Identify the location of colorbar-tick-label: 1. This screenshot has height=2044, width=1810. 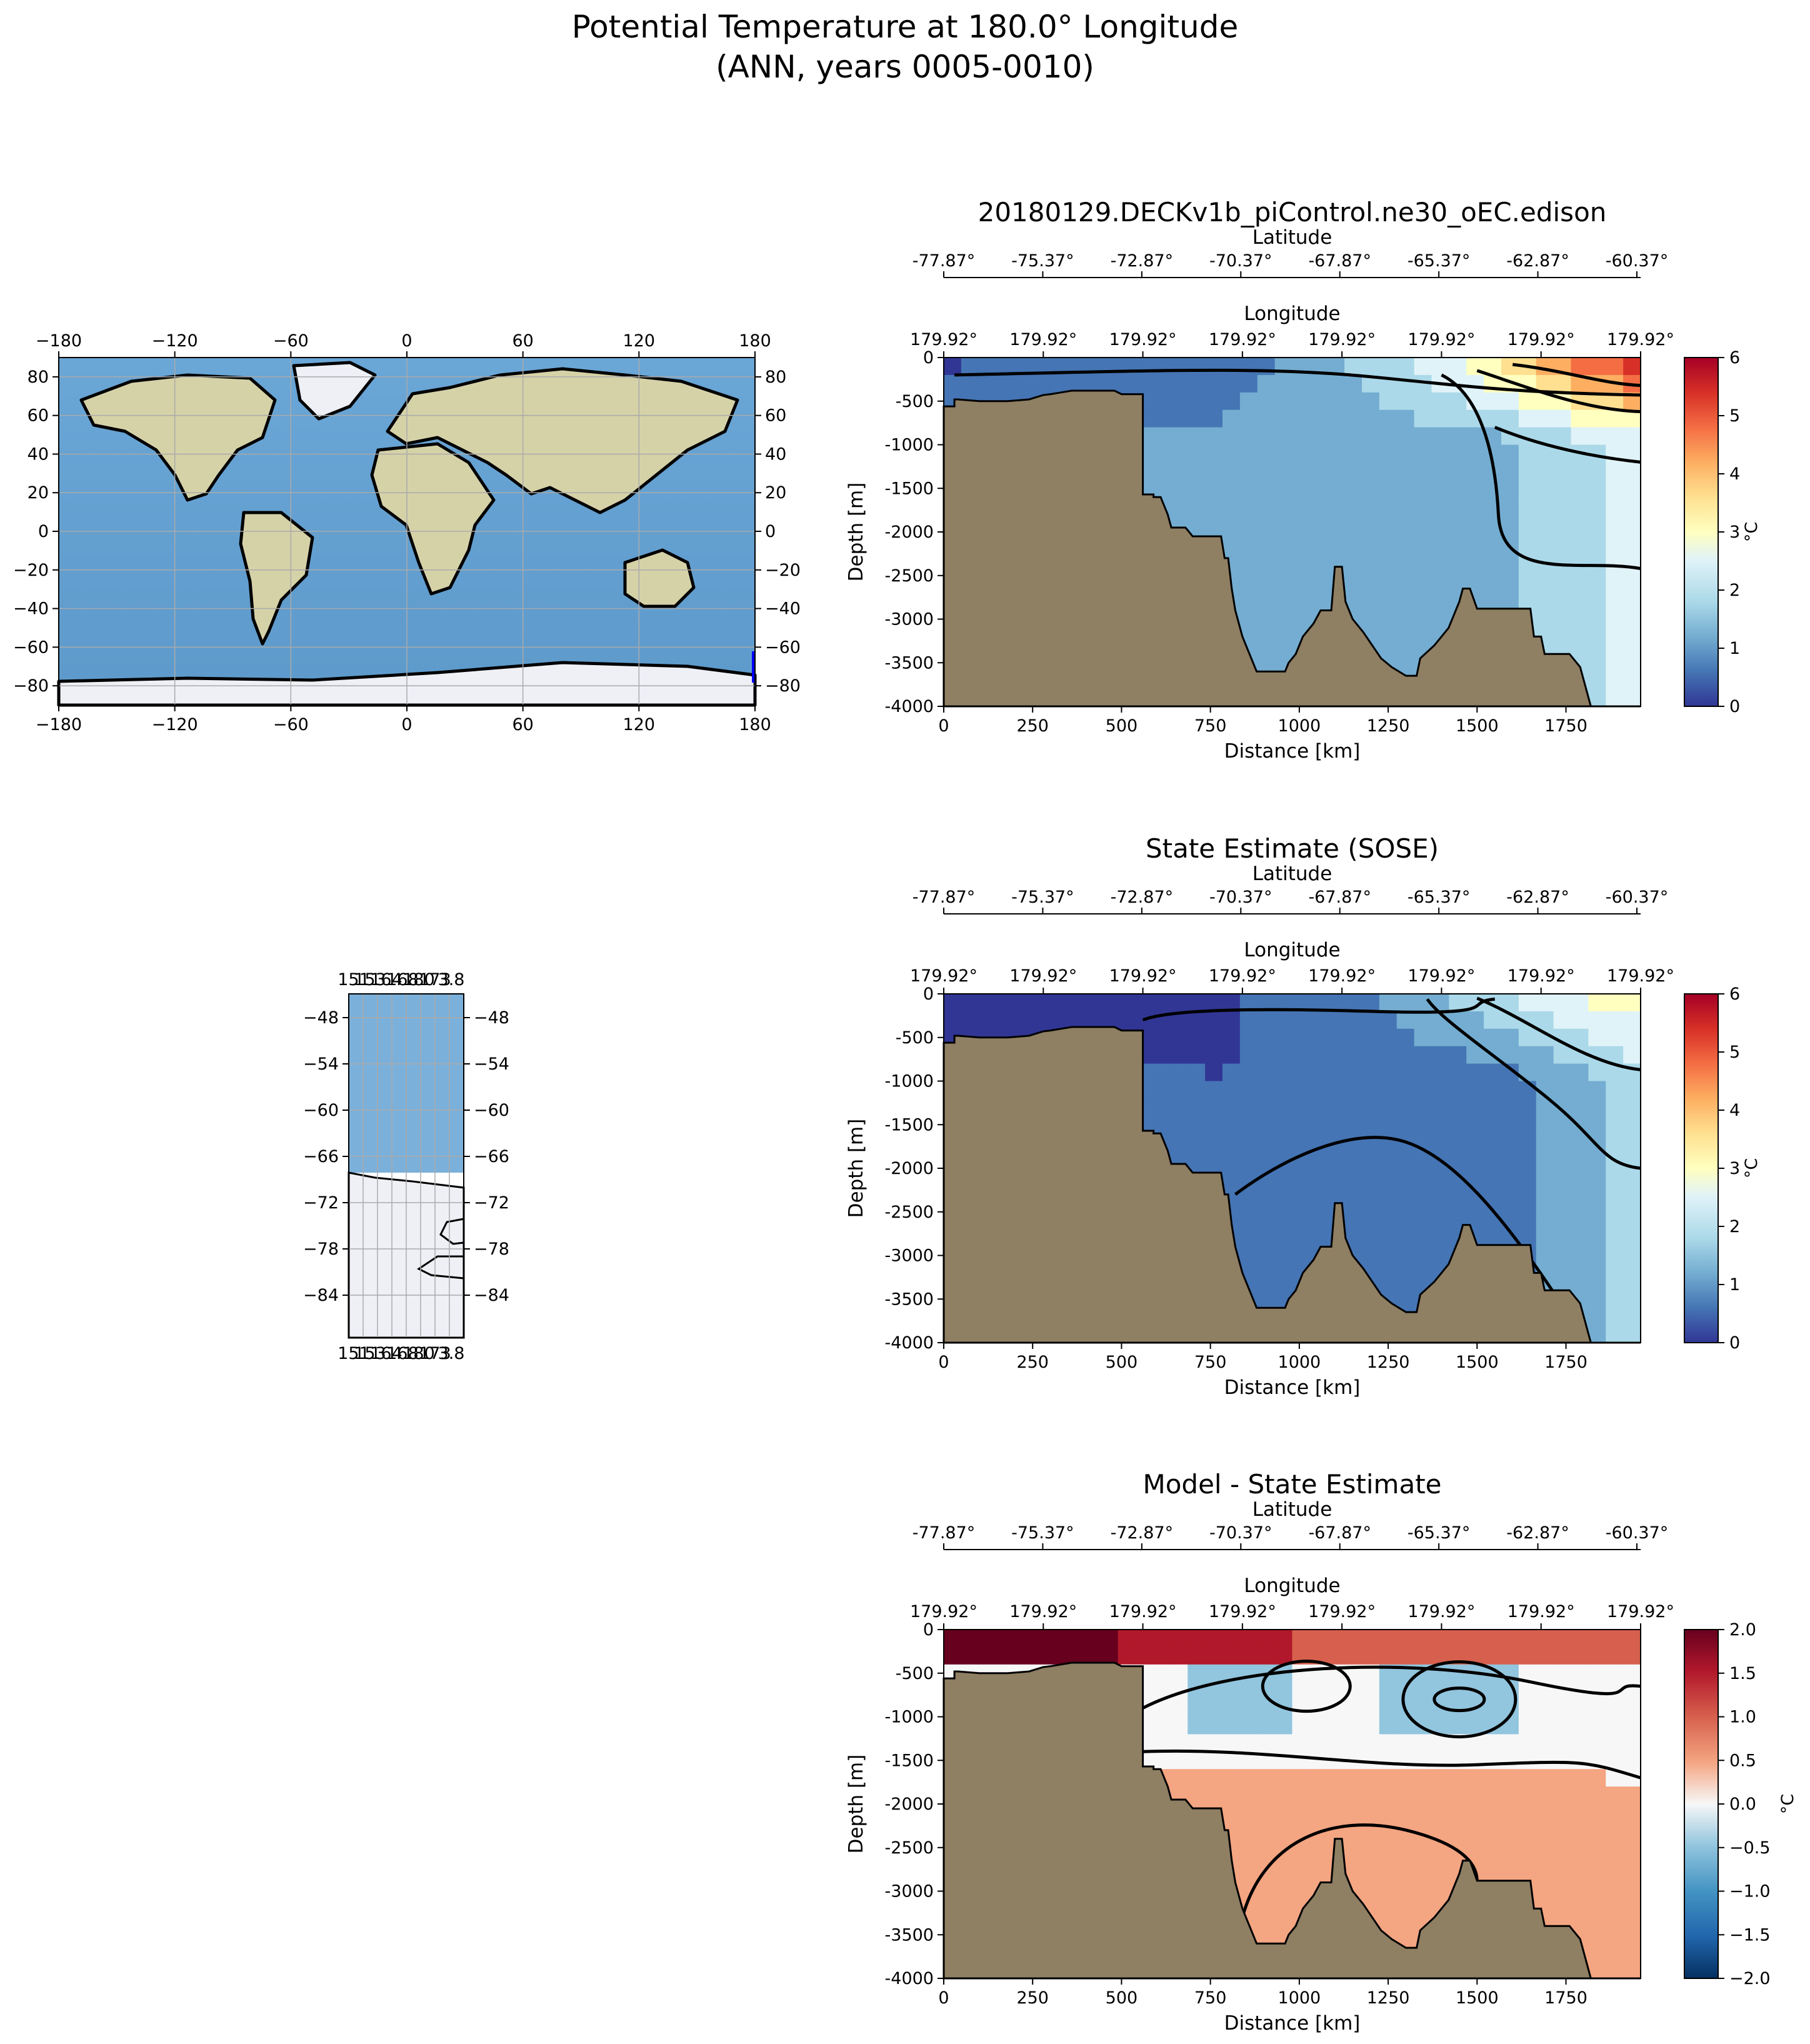
(1735, 648).